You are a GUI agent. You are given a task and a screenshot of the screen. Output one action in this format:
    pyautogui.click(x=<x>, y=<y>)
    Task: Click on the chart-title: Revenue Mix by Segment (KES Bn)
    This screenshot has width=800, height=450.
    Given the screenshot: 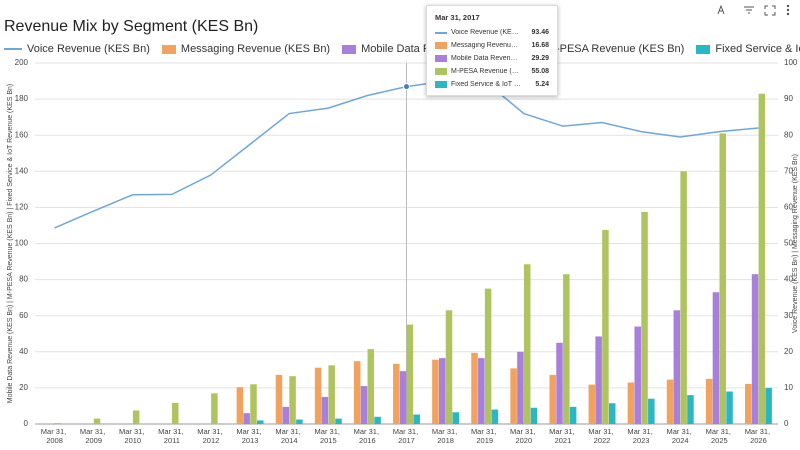 What is the action you would take?
    pyautogui.click(x=131, y=26)
    